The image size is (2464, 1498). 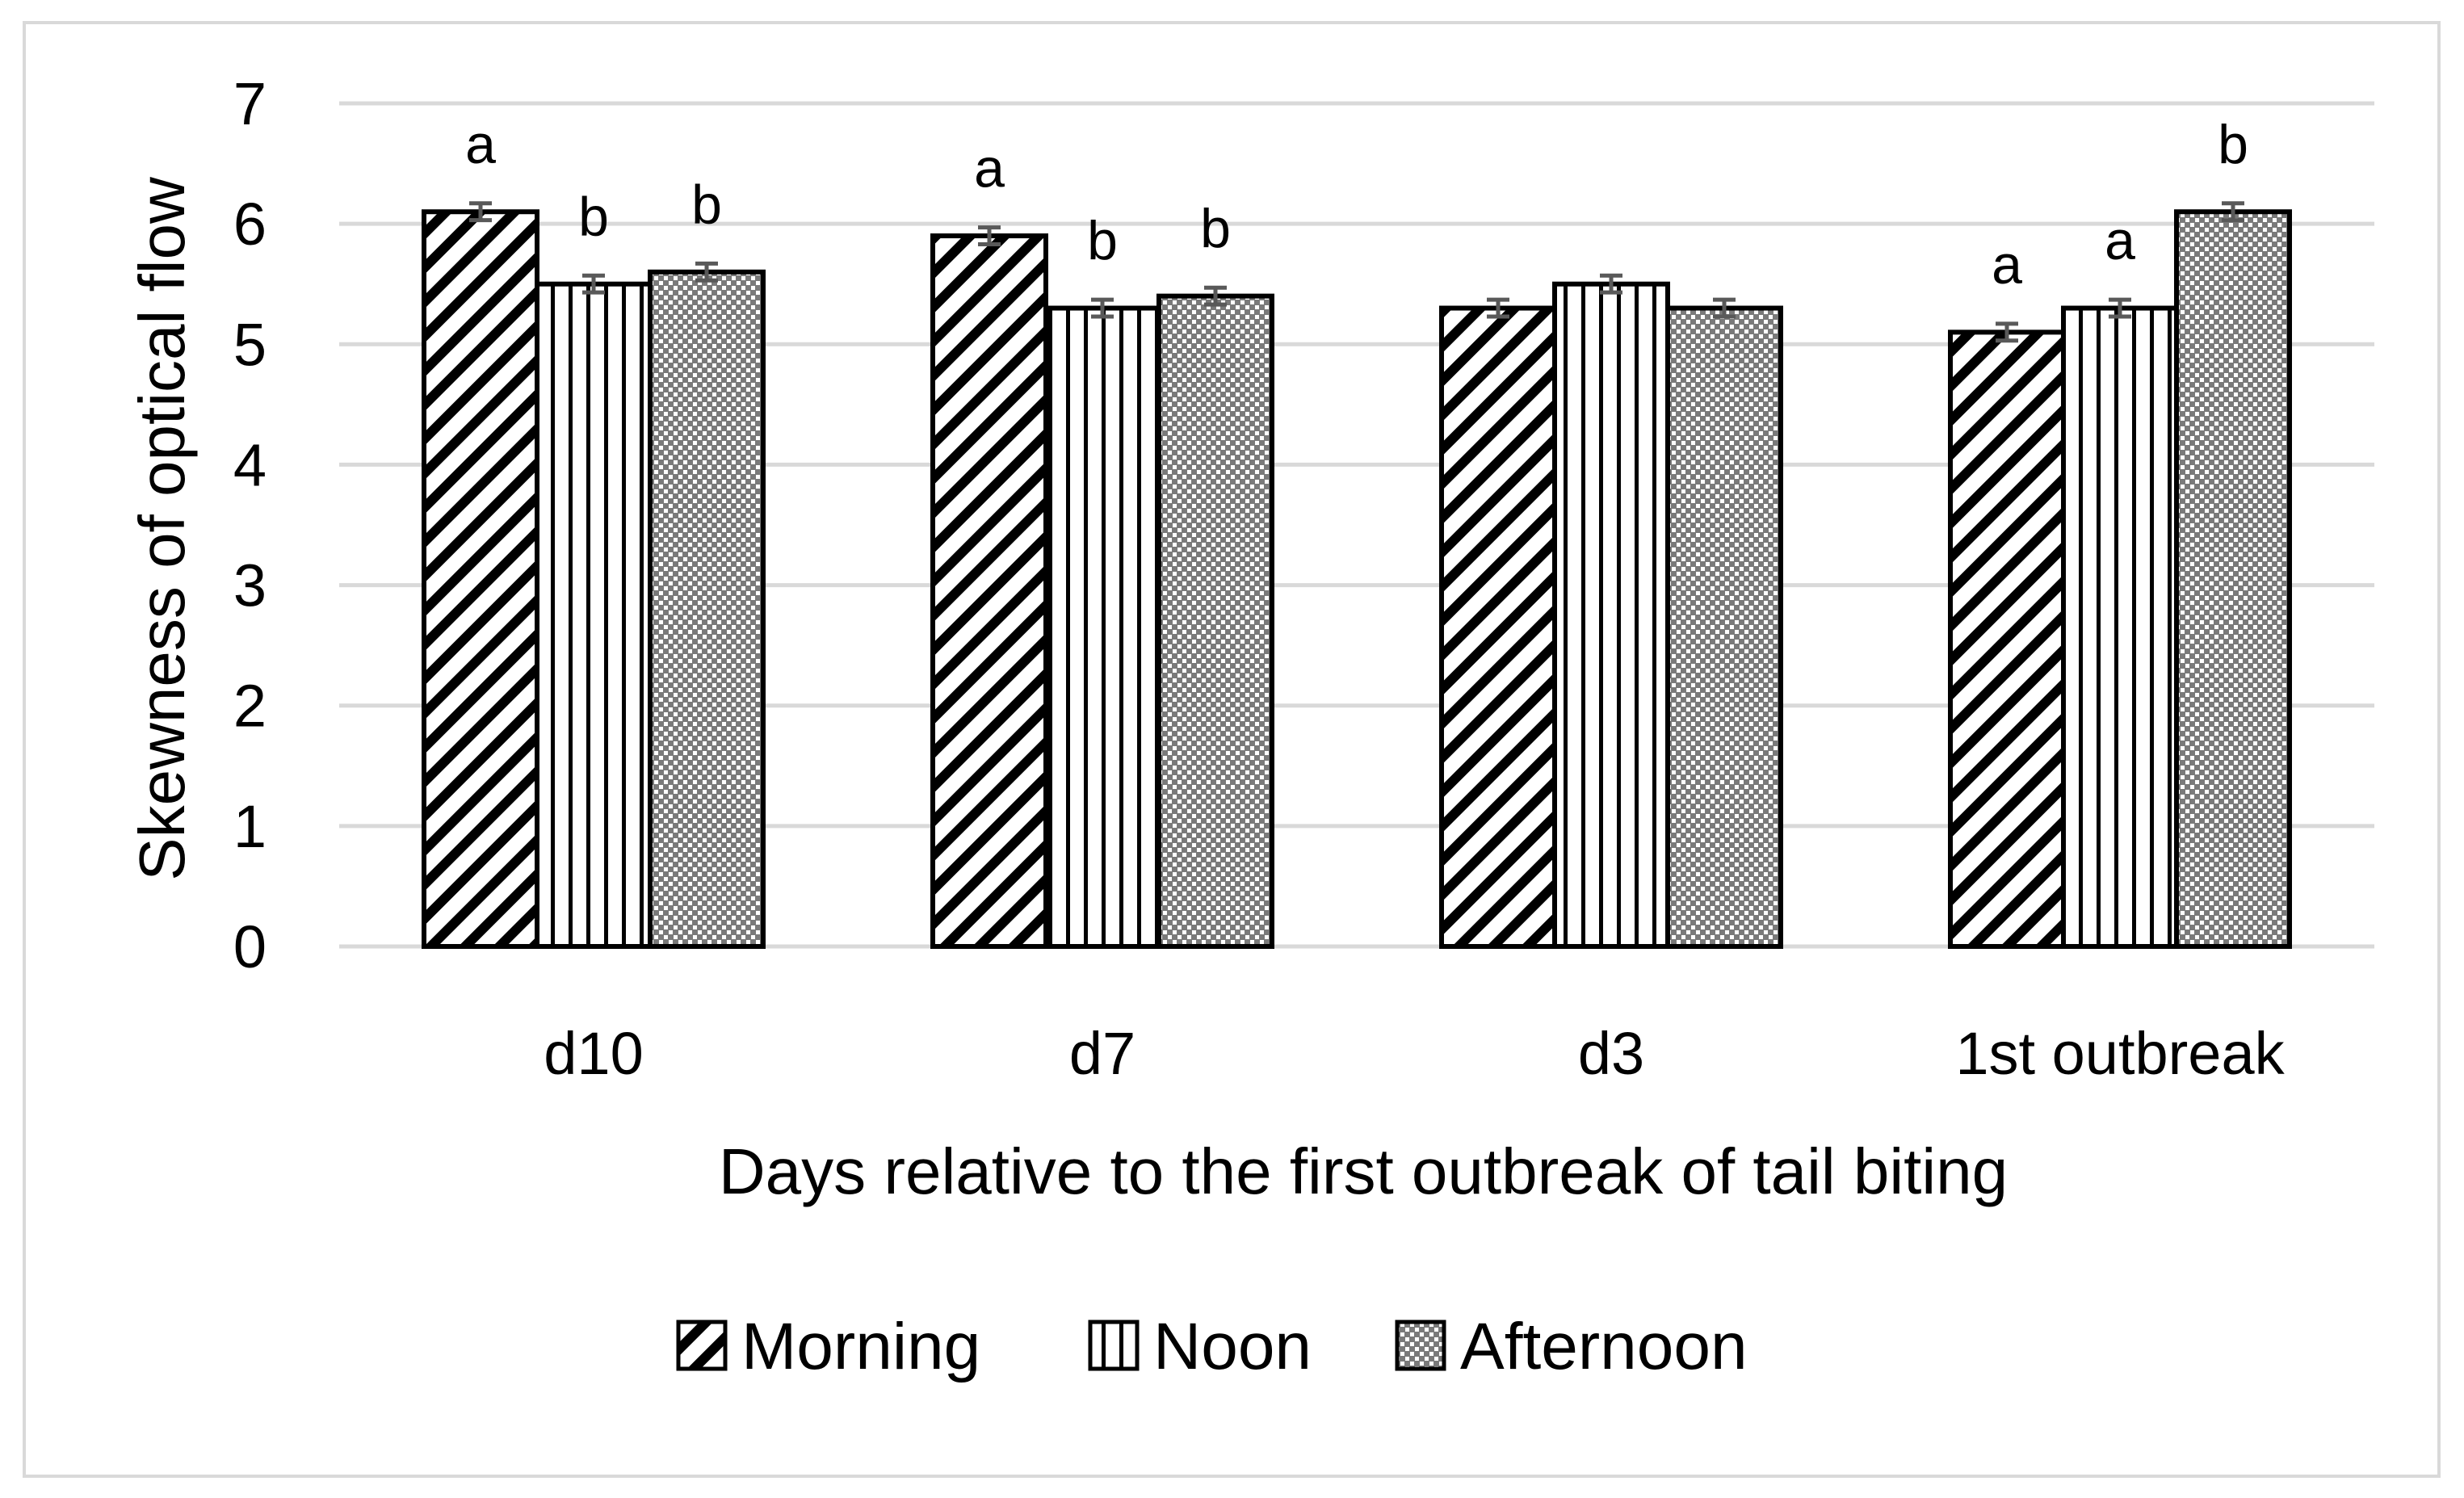 What do you see at coordinates (162, 529) in the screenshot?
I see `y-axis-title: Skewness of optical flow` at bounding box center [162, 529].